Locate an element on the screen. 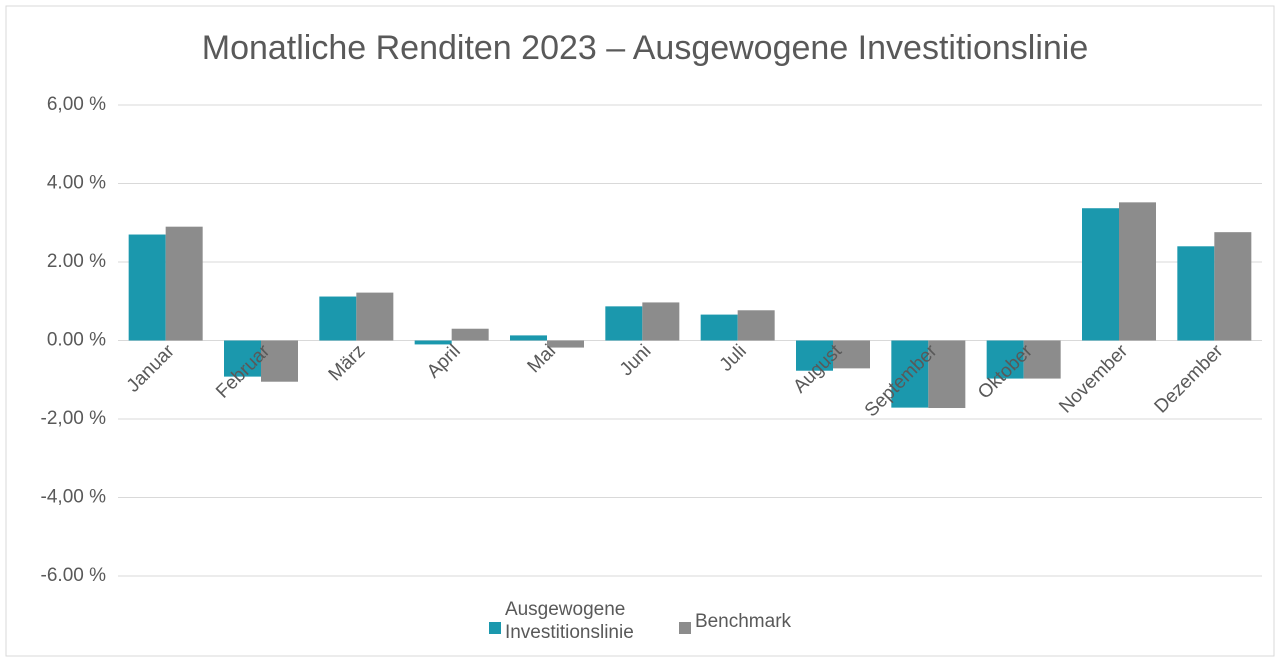 The width and height of the screenshot is (1280, 662). y-tick-label: -6.00 % is located at coordinates (74, 575).